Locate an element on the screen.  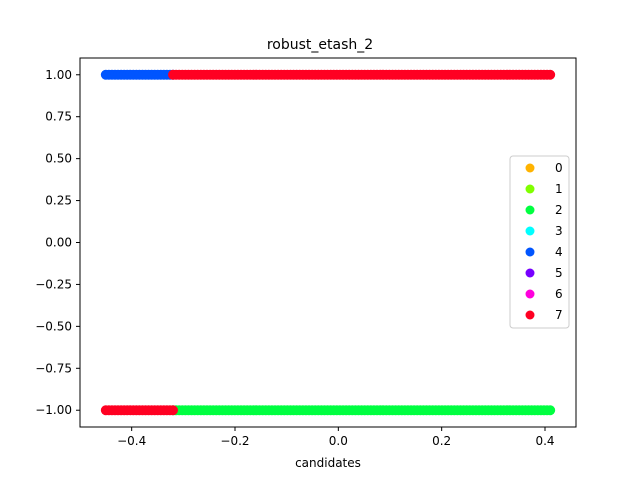
x-tick-label: 0.4 is located at coordinates (544, 441).